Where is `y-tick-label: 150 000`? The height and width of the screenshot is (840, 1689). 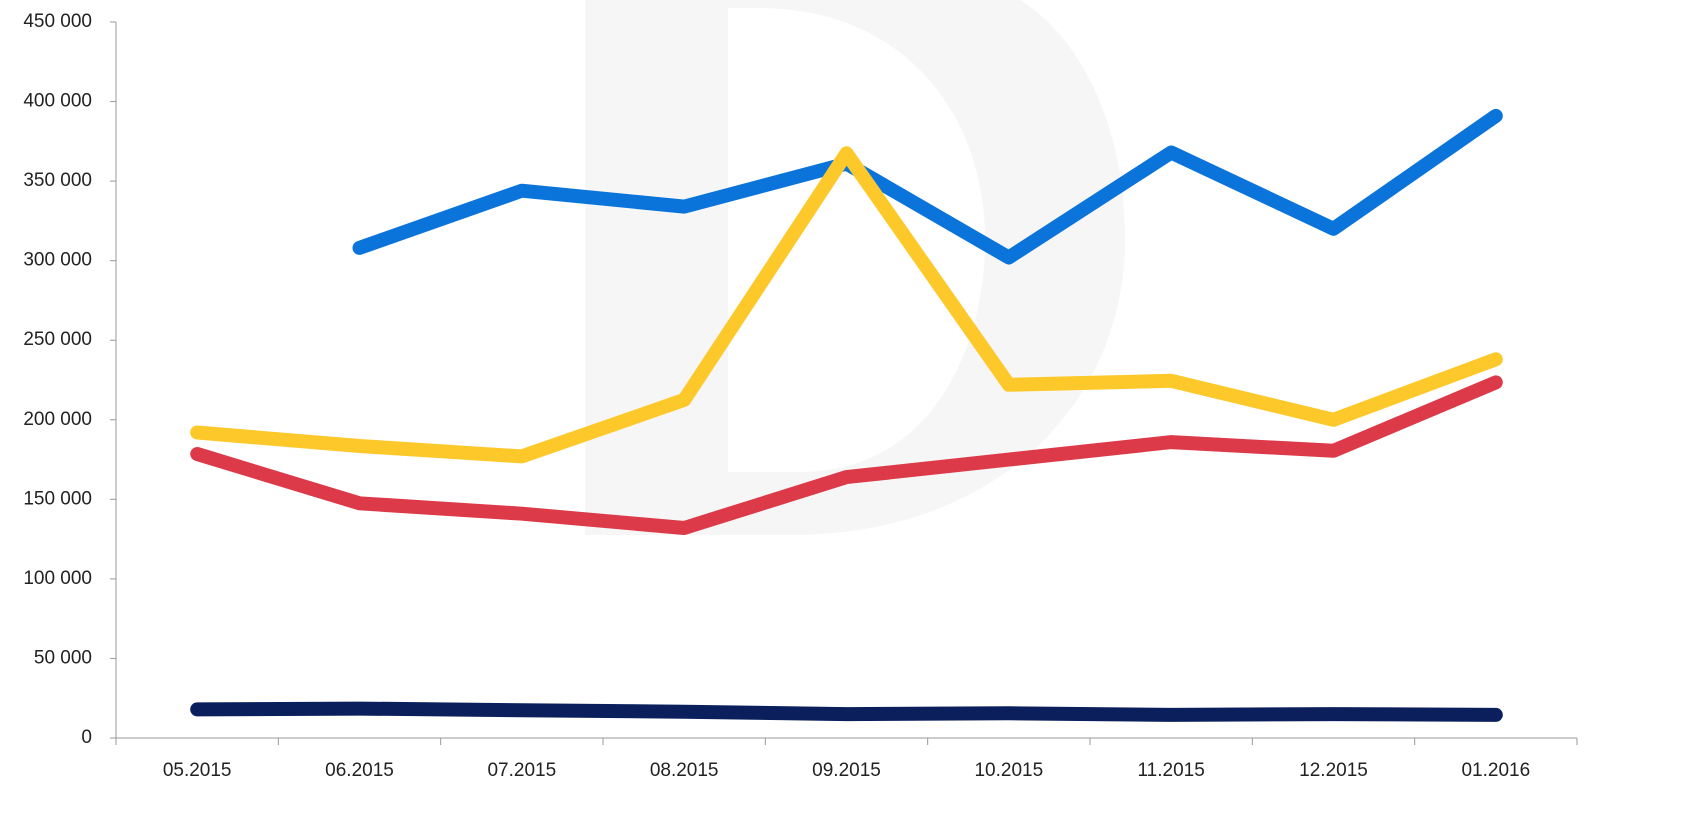 y-tick-label: 150 000 is located at coordinates (57, 498).